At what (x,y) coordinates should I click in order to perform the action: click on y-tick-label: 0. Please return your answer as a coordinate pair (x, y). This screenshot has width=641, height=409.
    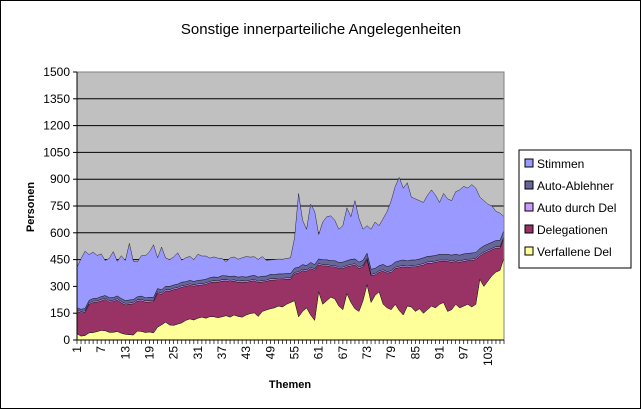
    Looking at the image, I should click on (66, 340).